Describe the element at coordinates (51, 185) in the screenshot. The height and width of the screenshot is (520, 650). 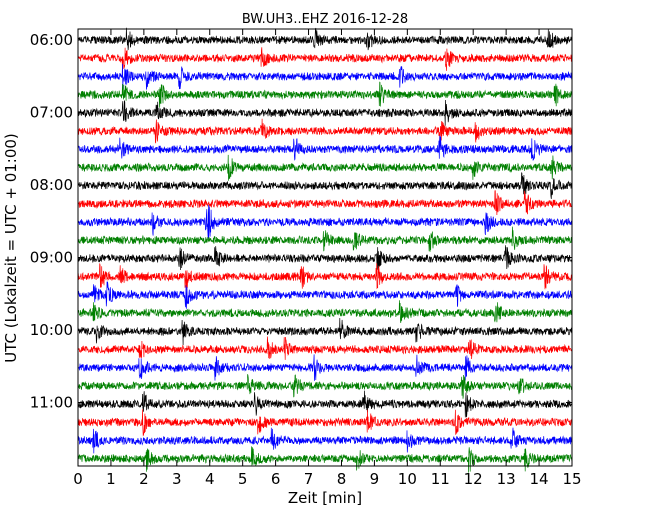
I see `y-tick-label: 08:00` at that location.